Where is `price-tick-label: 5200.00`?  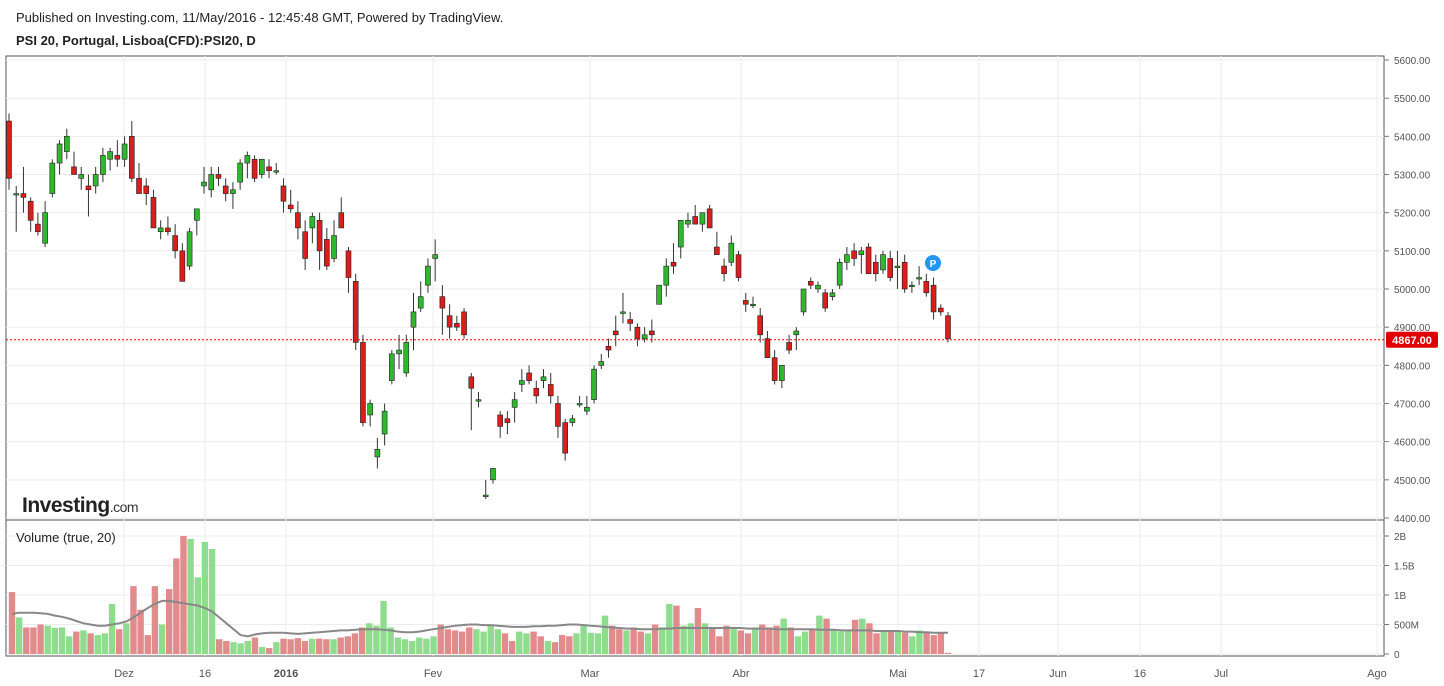 price-tick-label: 5200.00 is located at coordinates (1412, 214).